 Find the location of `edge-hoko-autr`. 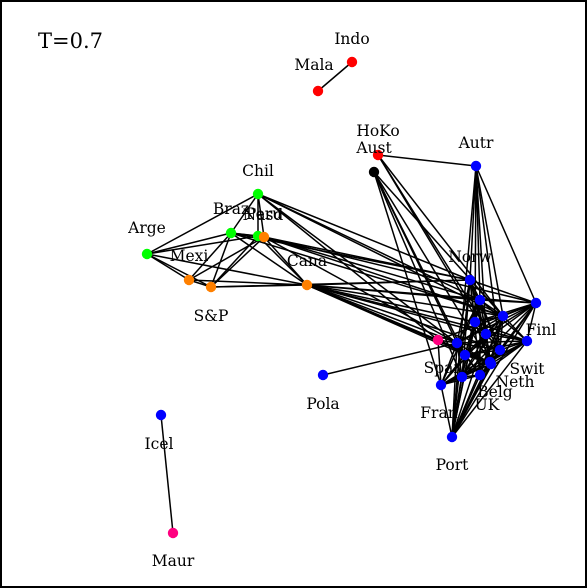

edge-hoko-autr is located at coordinates (427, 160).